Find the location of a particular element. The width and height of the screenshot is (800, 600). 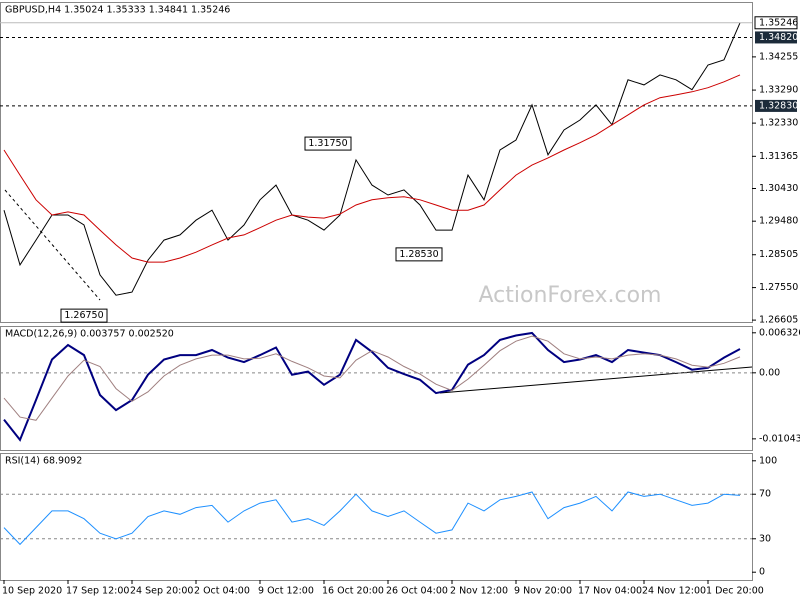

y-tick-label: 1.28505 is located at coordinates (778, 254).